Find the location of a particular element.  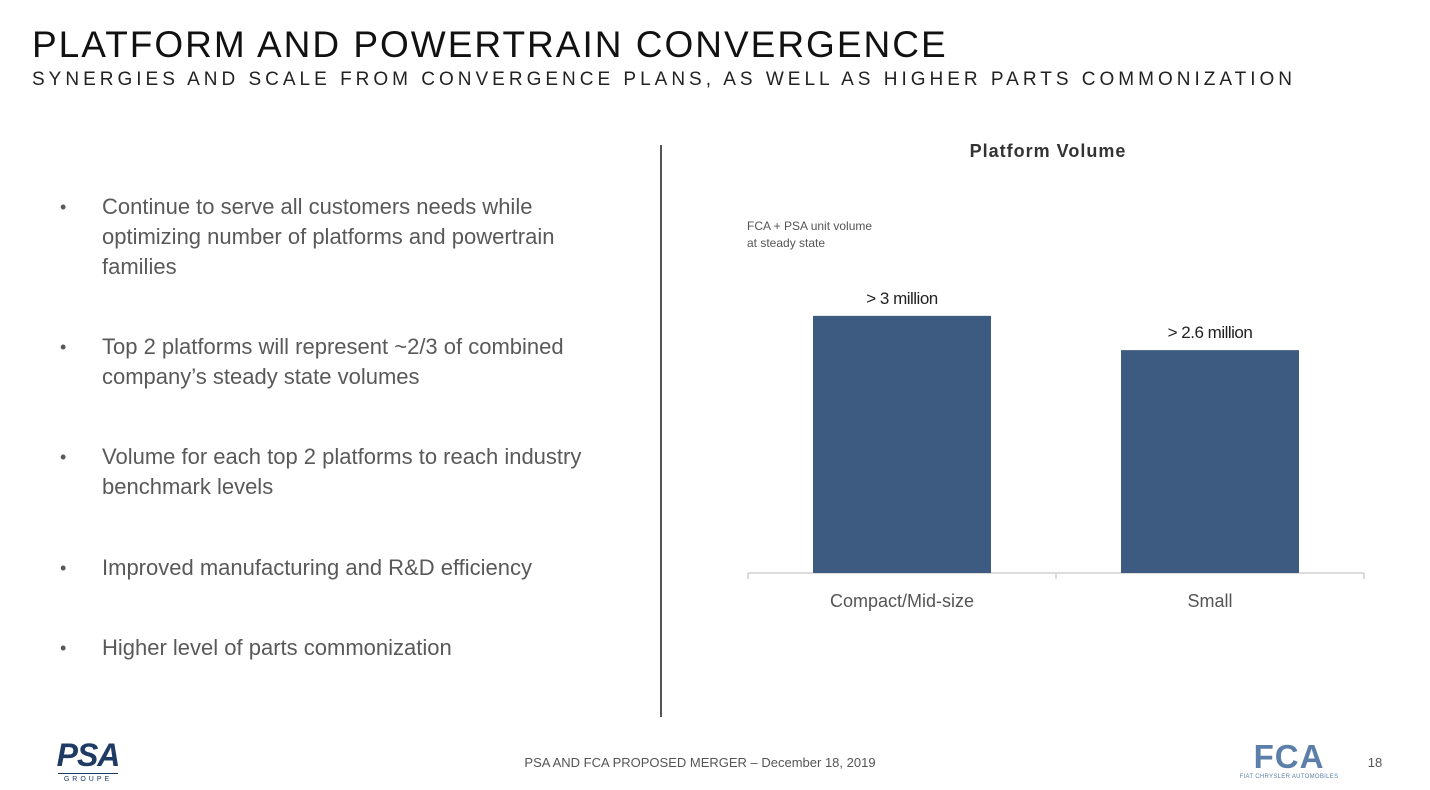

psa-logo-rule is located at coordinates (88, 773).